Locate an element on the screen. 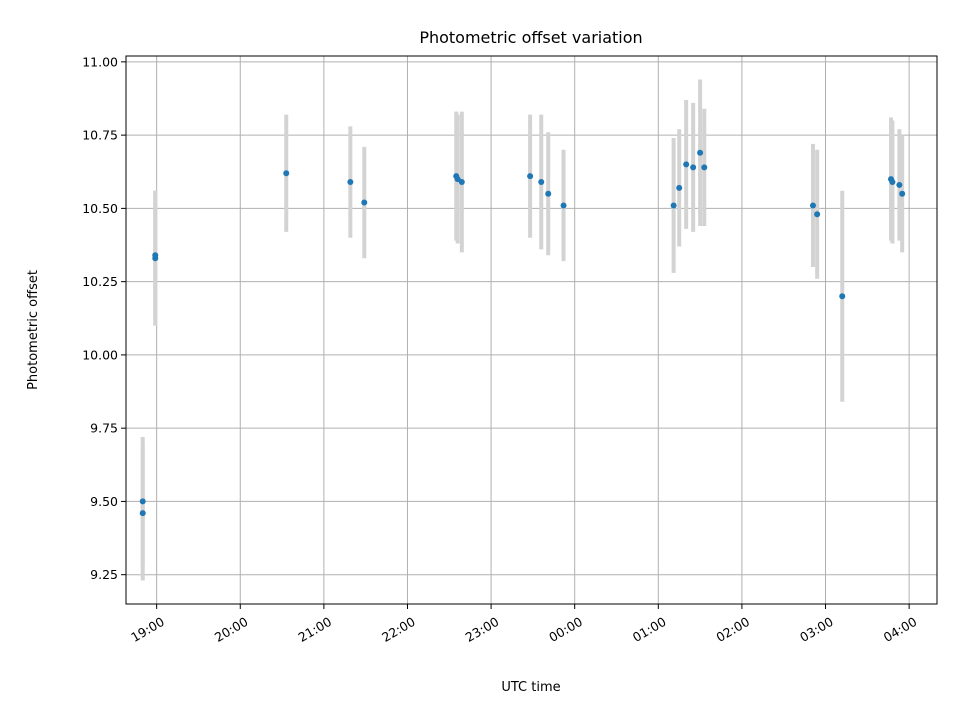 This screenshot has width=960, height=720. y-tick-label: 9.75 is located at coordinates (104, 428).